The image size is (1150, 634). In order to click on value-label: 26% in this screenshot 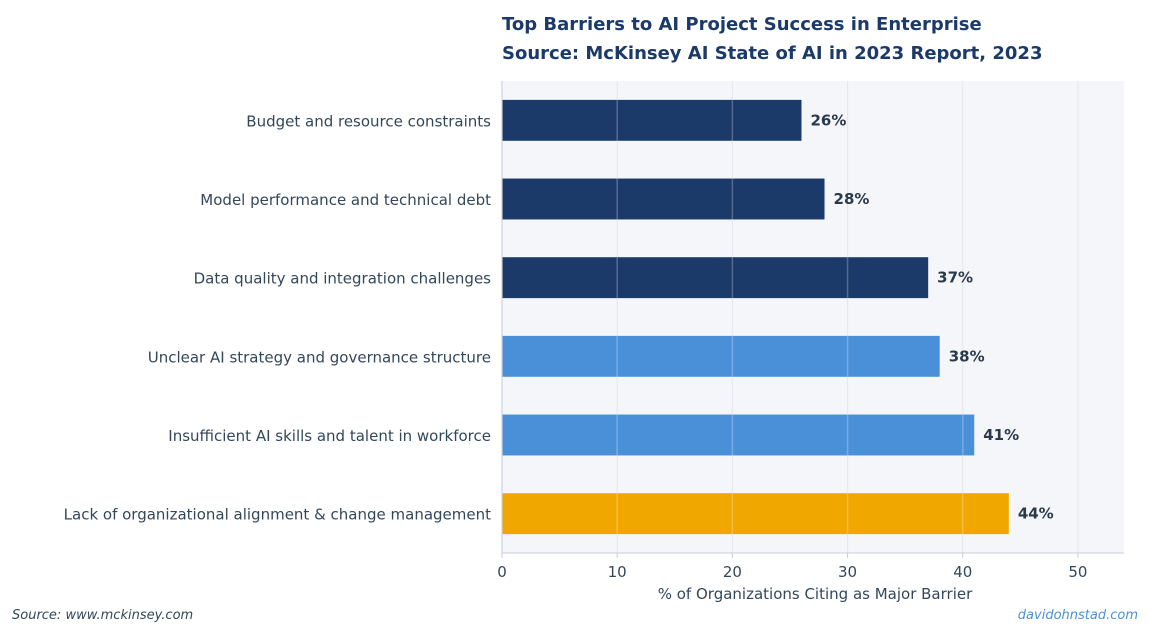, I will do `click(828, 120)`.